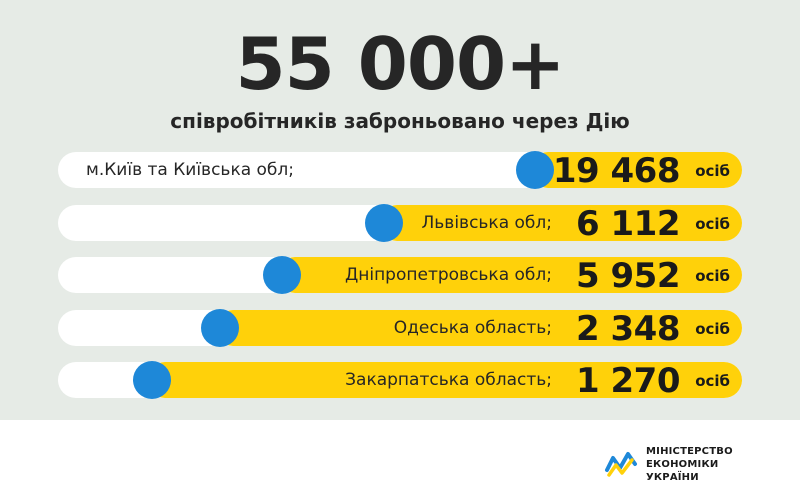  I want to click on bar-row: Львівська обл; 6 112 осіб, so click(400, 224).